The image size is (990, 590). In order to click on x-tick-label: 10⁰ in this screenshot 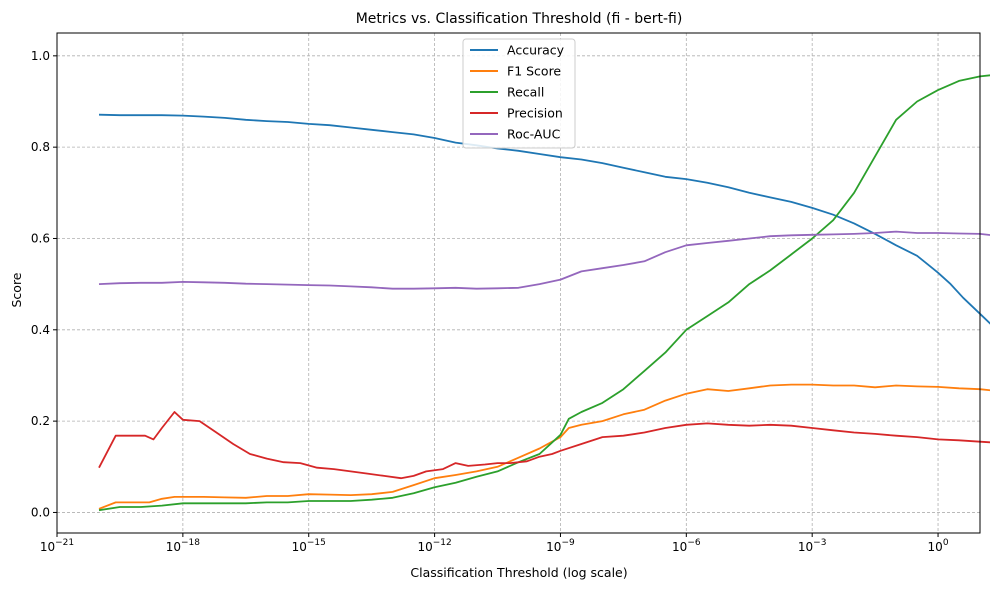, I will do `click(938, 546)`.